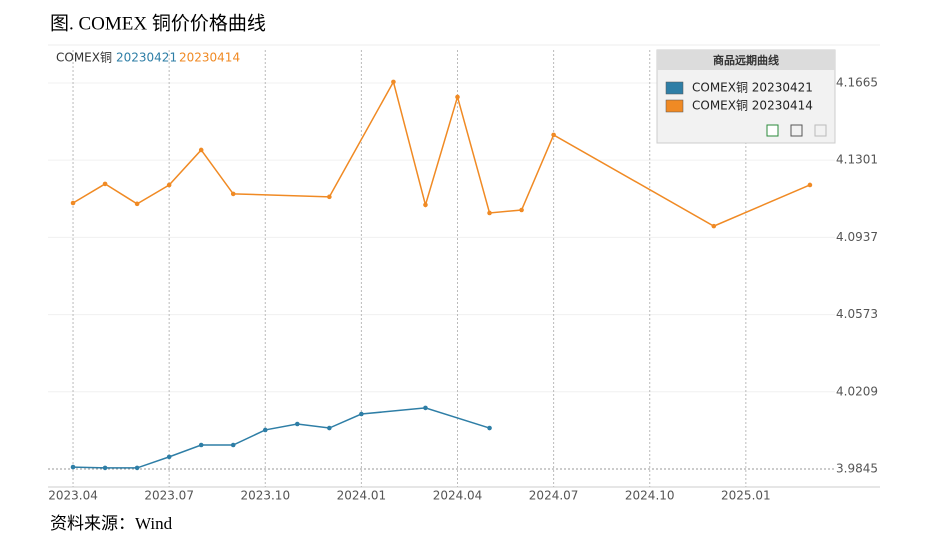  What do you see at coordinates (752, 87) in the screenshot?
I see `legend-label: COMEX铜 20230421` at bounding box center [752, 87].